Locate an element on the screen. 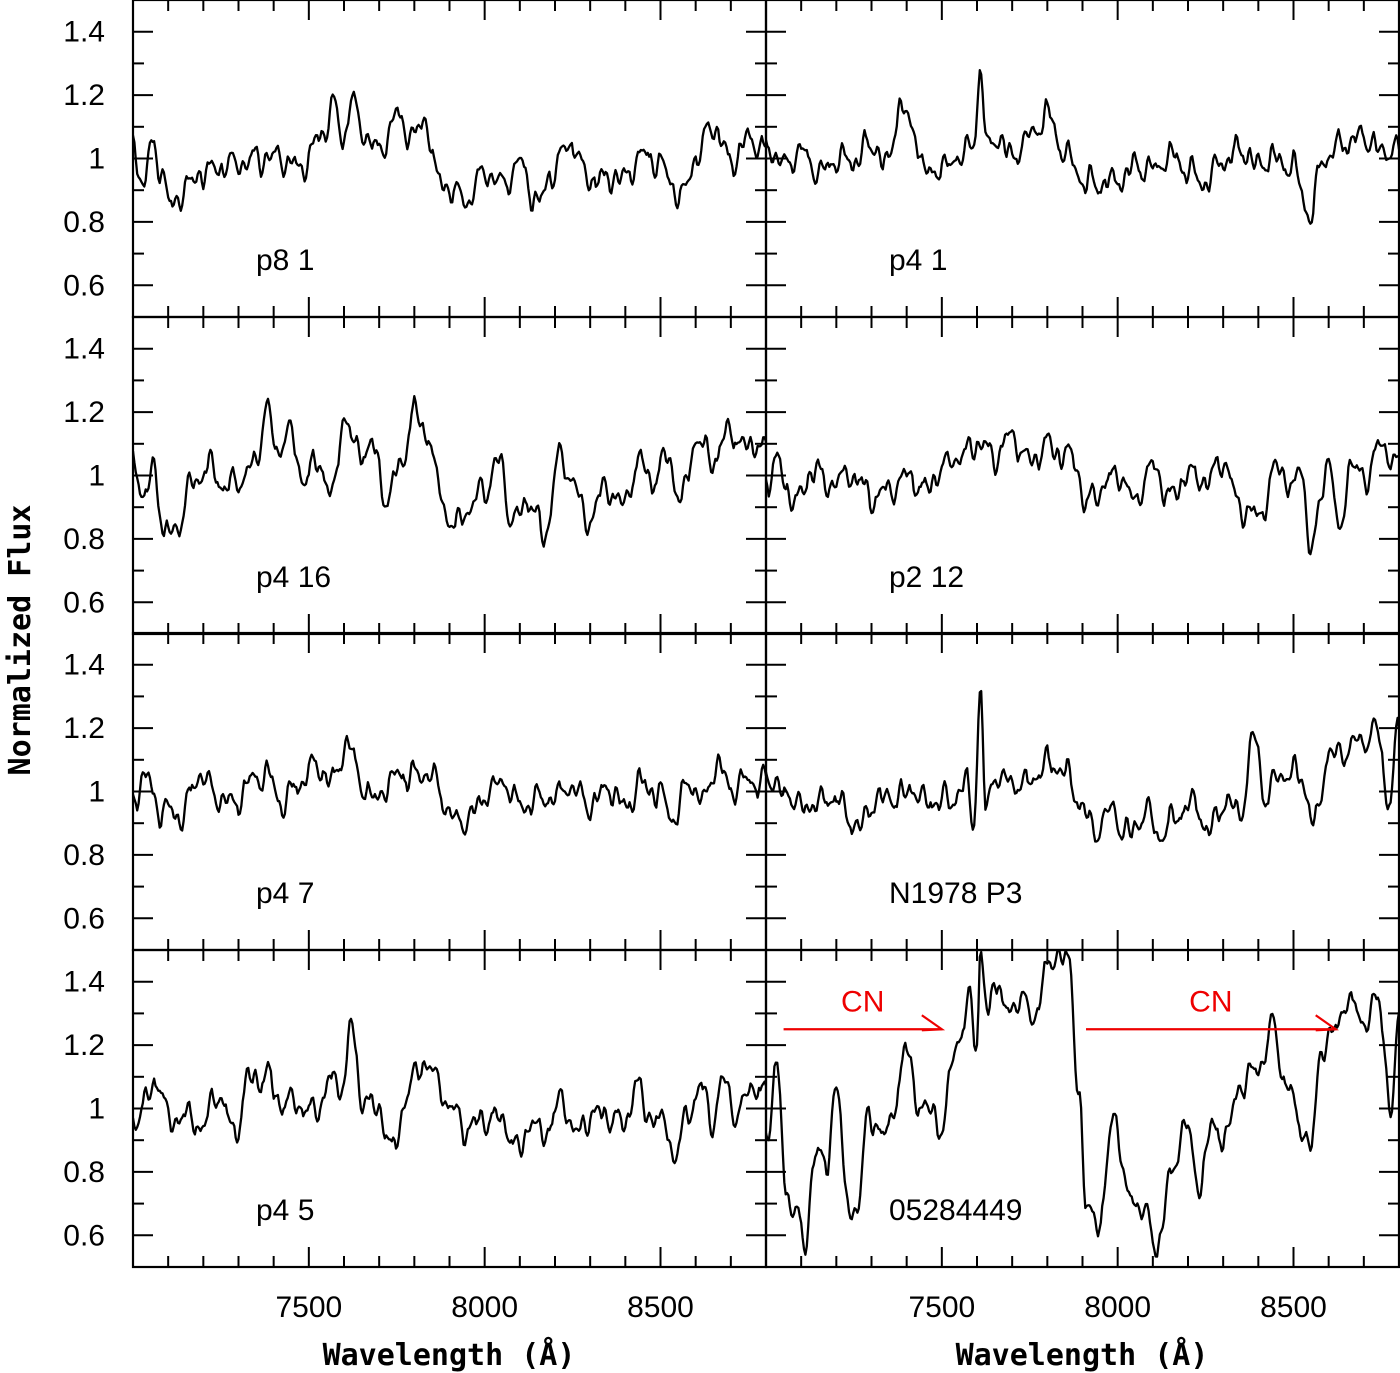 The image size is (1400, 1373). panel-2: 0.6 0.8 1 1.2 1.4 p4 16 is located at coordinates (415, 475).